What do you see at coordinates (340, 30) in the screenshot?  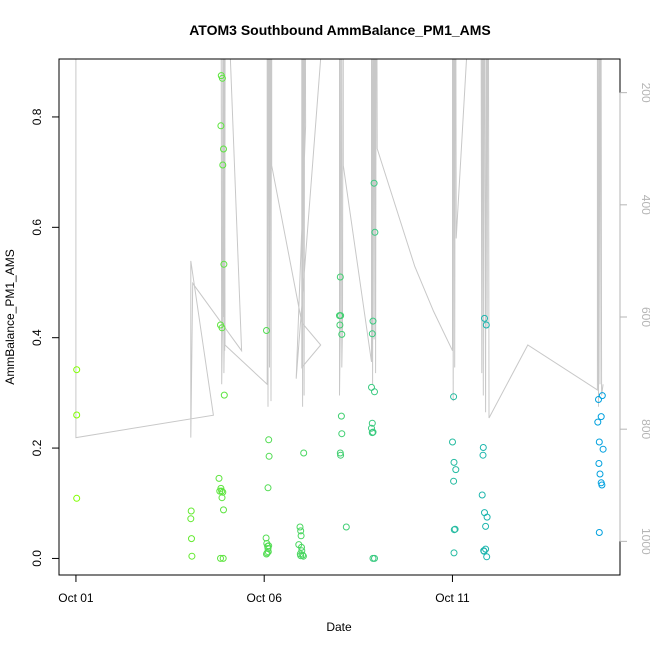 I see `chart-title: ATOM3 Southbound AmmBalance_PM1_AMS` at bounding box center [340, 30].